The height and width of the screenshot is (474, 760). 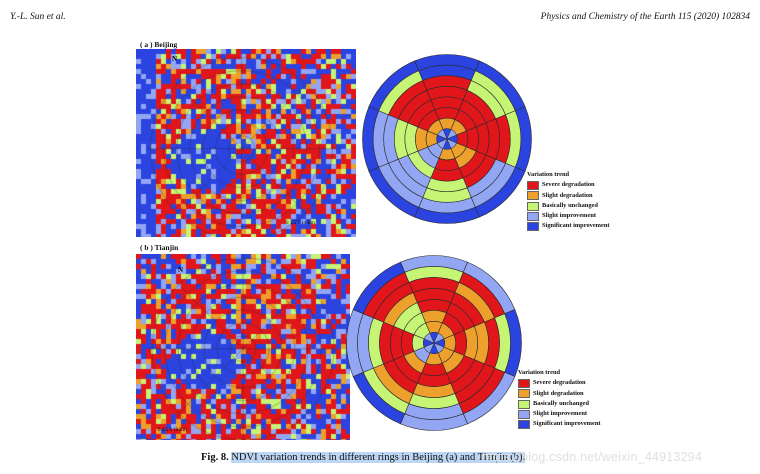 What do you see at coordinates (539, 372) in the screenshot?
I see `legend-b-title: Variation trend` at bounding box center [539, 372].